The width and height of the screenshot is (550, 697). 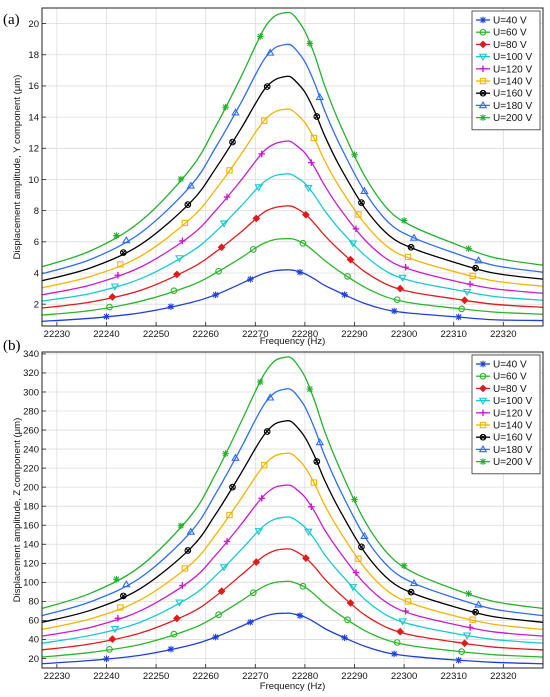 What do you see at coordinates (501, 33) in the screenshot?
I see `legend-item: U=60 V` at bounding box center [501, 33].